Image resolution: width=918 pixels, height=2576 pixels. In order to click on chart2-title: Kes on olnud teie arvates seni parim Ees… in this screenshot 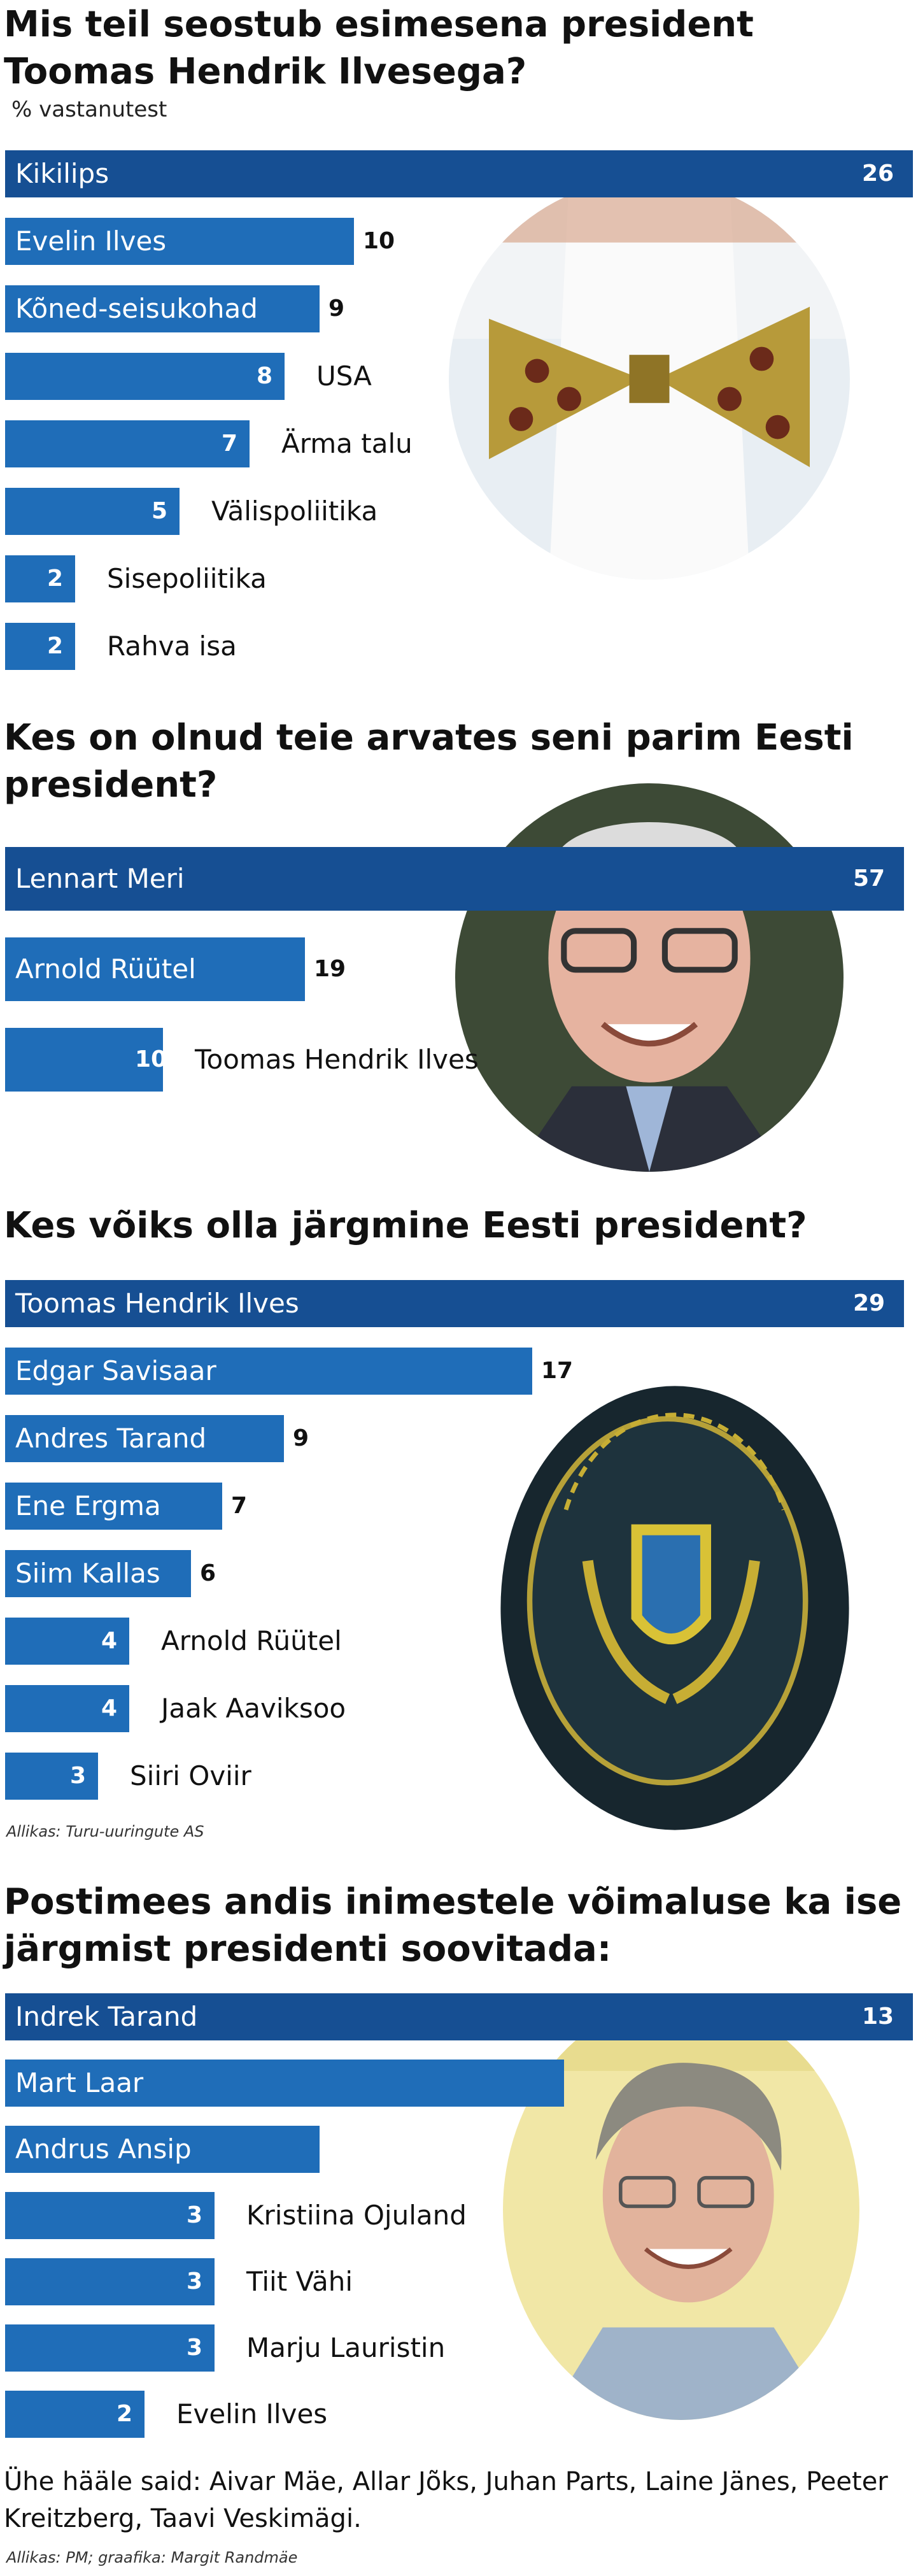, I will do `click(429, 761)`.